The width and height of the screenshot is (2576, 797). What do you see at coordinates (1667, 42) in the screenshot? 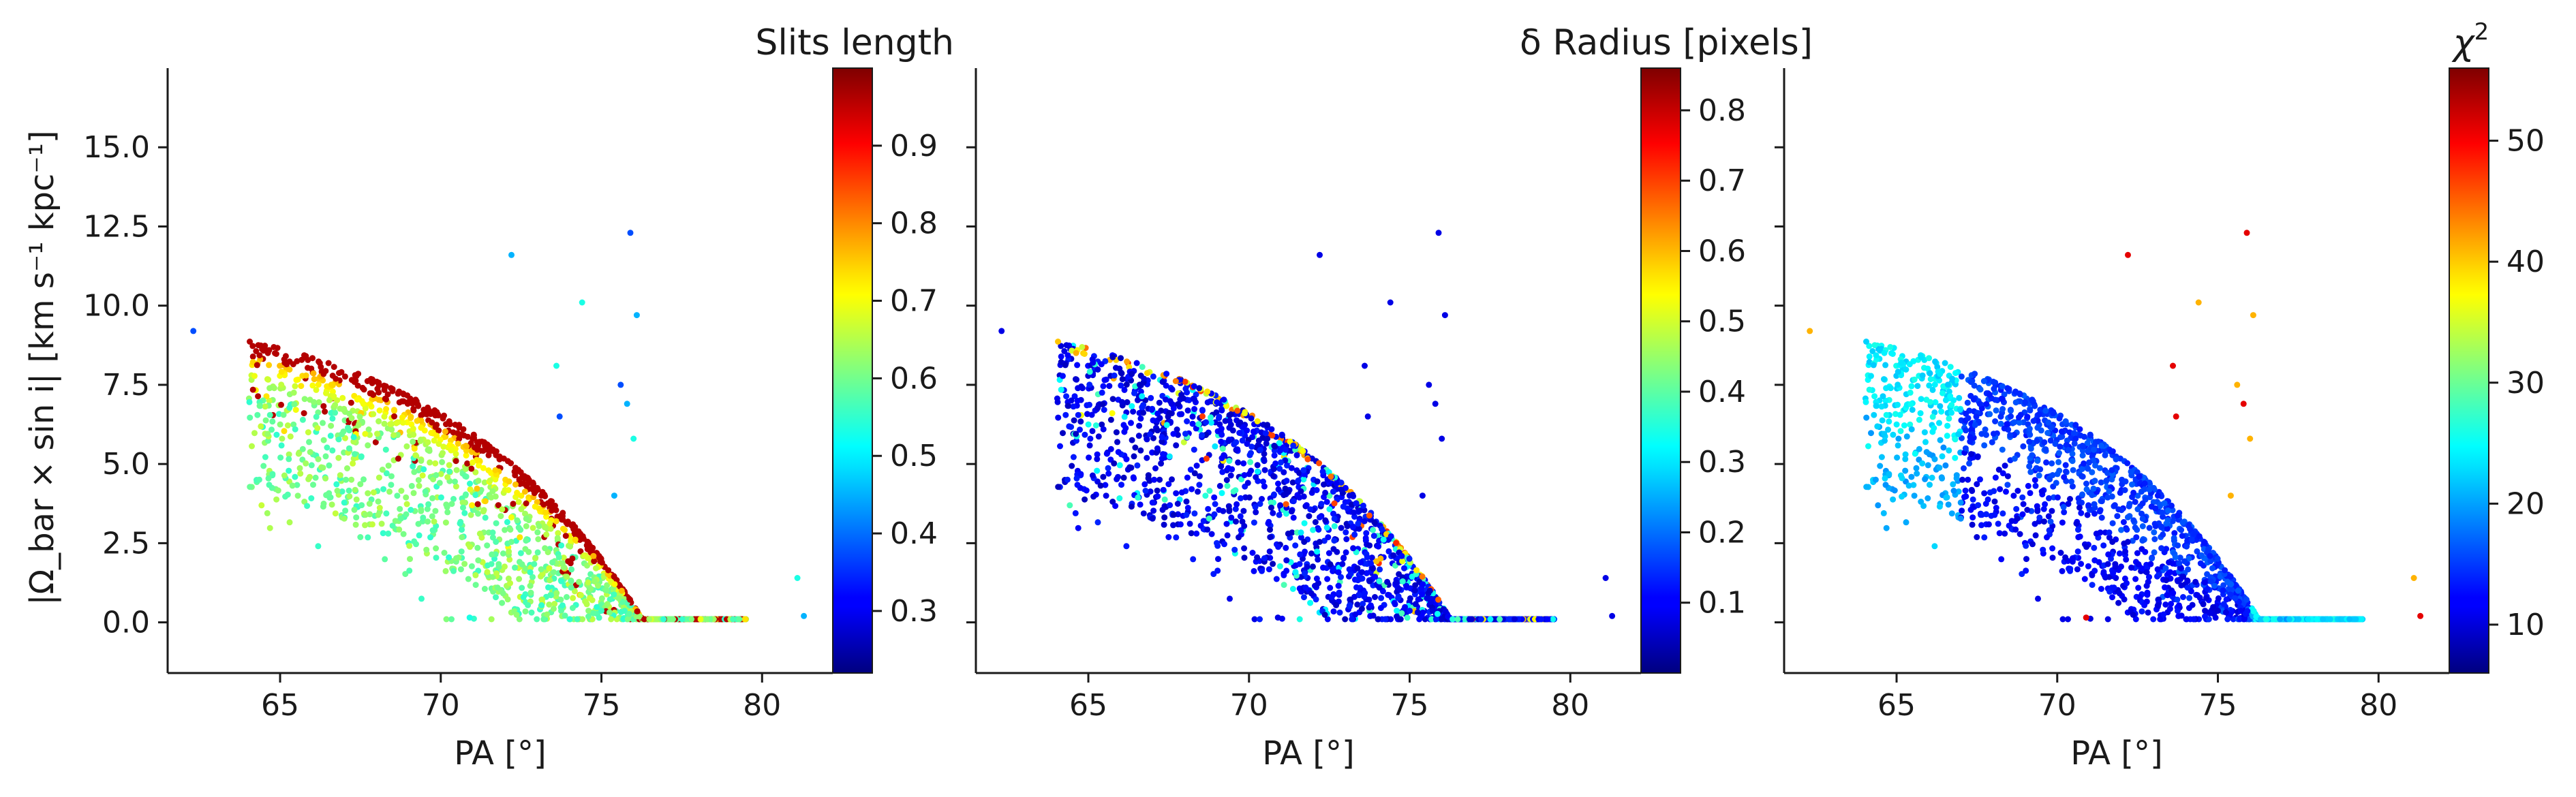
I see `colorbar-label-2: δ Radius [pixels]` at bounding box center [1667, 42].